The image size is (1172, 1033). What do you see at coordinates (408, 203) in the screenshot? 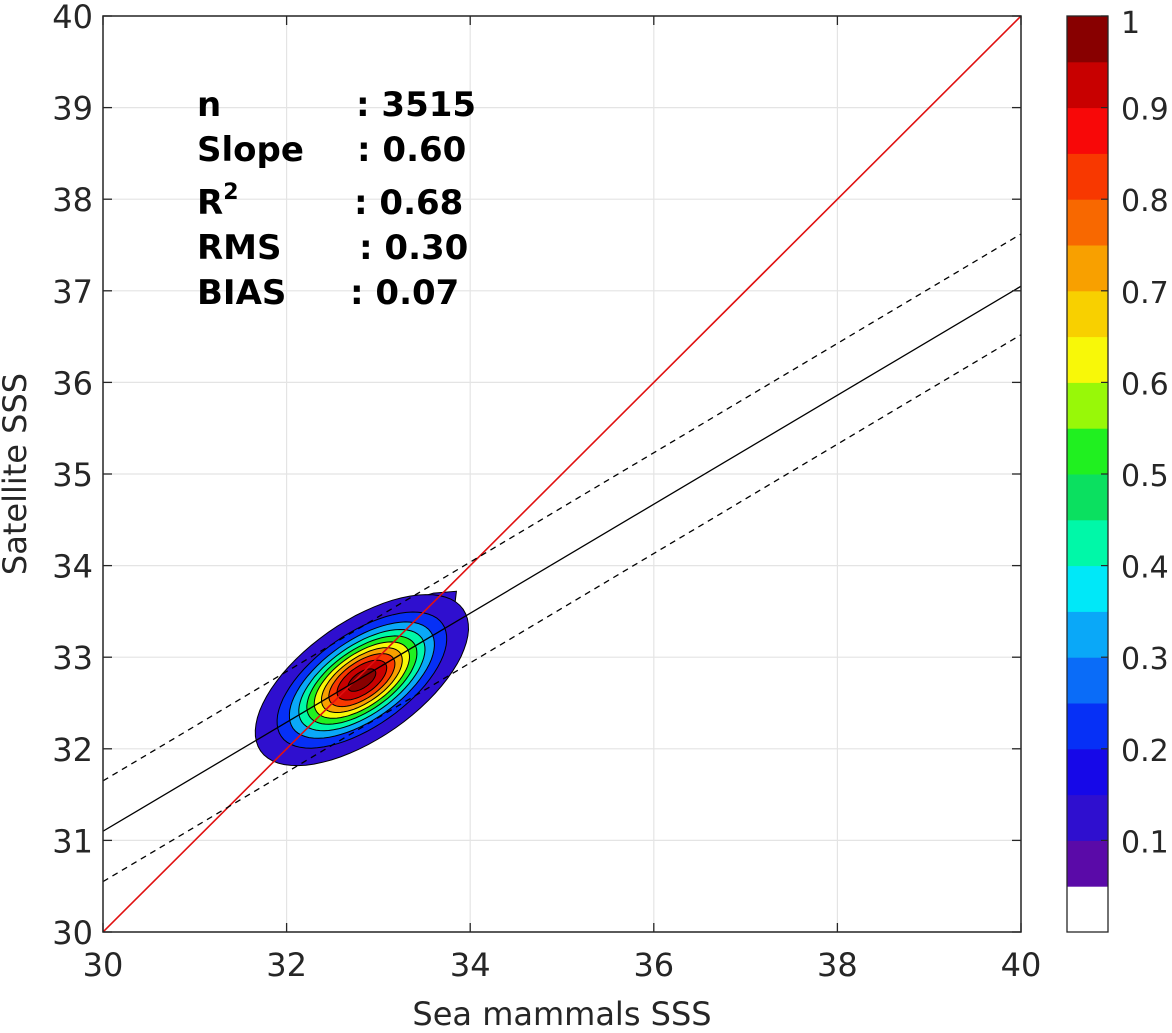
I see `stat-r2-value: : 0.68` at bounding box center [408, 203].